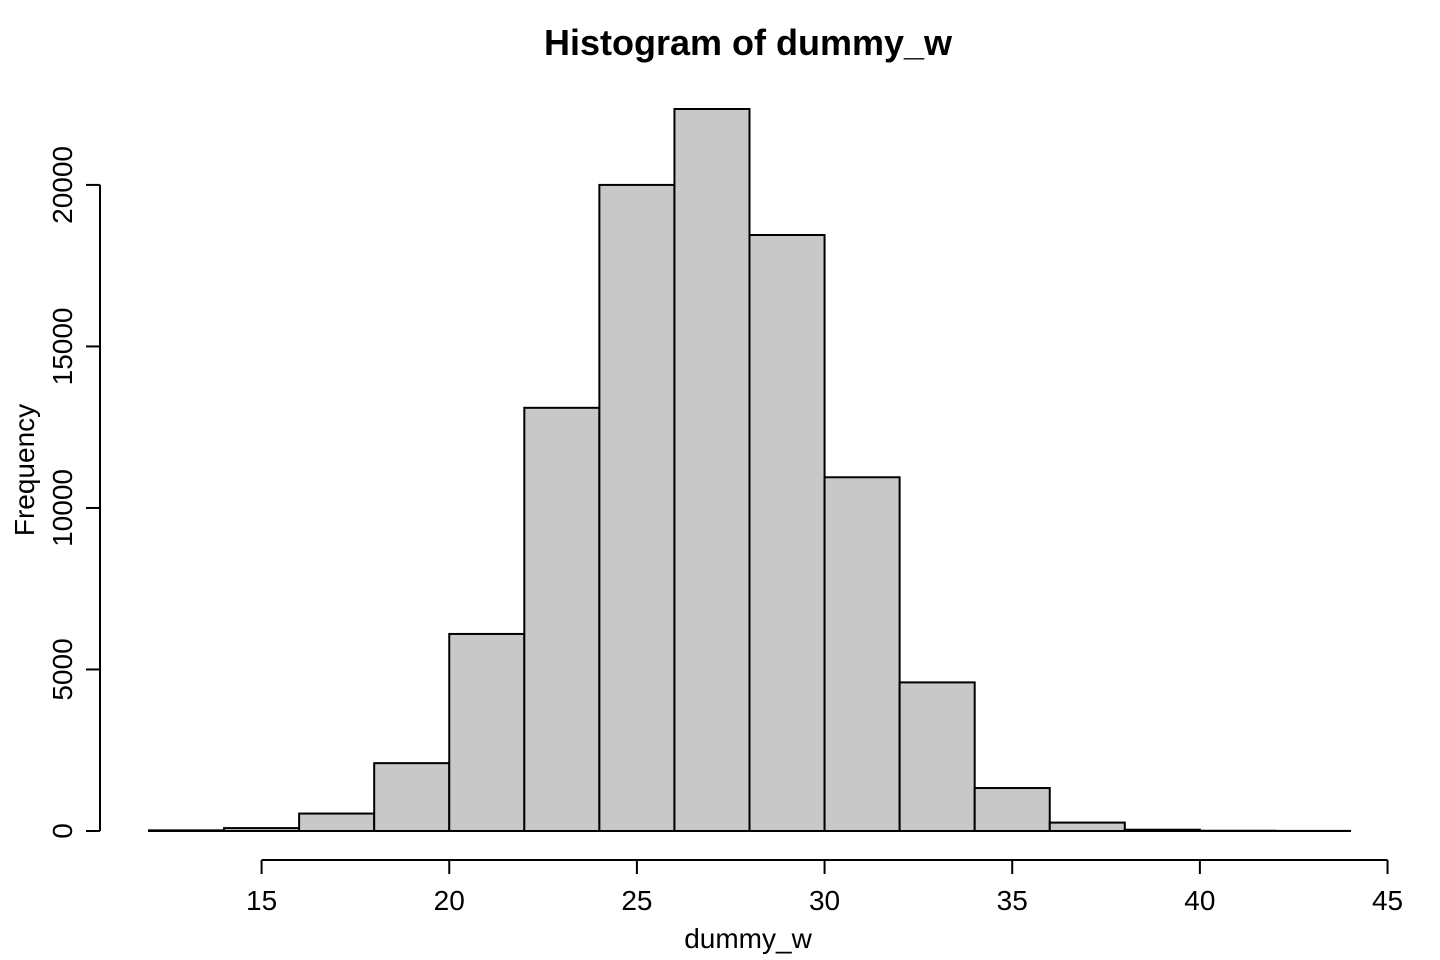 The image size is (1440, 960). What do you see at coordinates (748, 42) in the screenshot?
I see `chart-title: Histogram of dummy_w` at bounding box center [748, 42].